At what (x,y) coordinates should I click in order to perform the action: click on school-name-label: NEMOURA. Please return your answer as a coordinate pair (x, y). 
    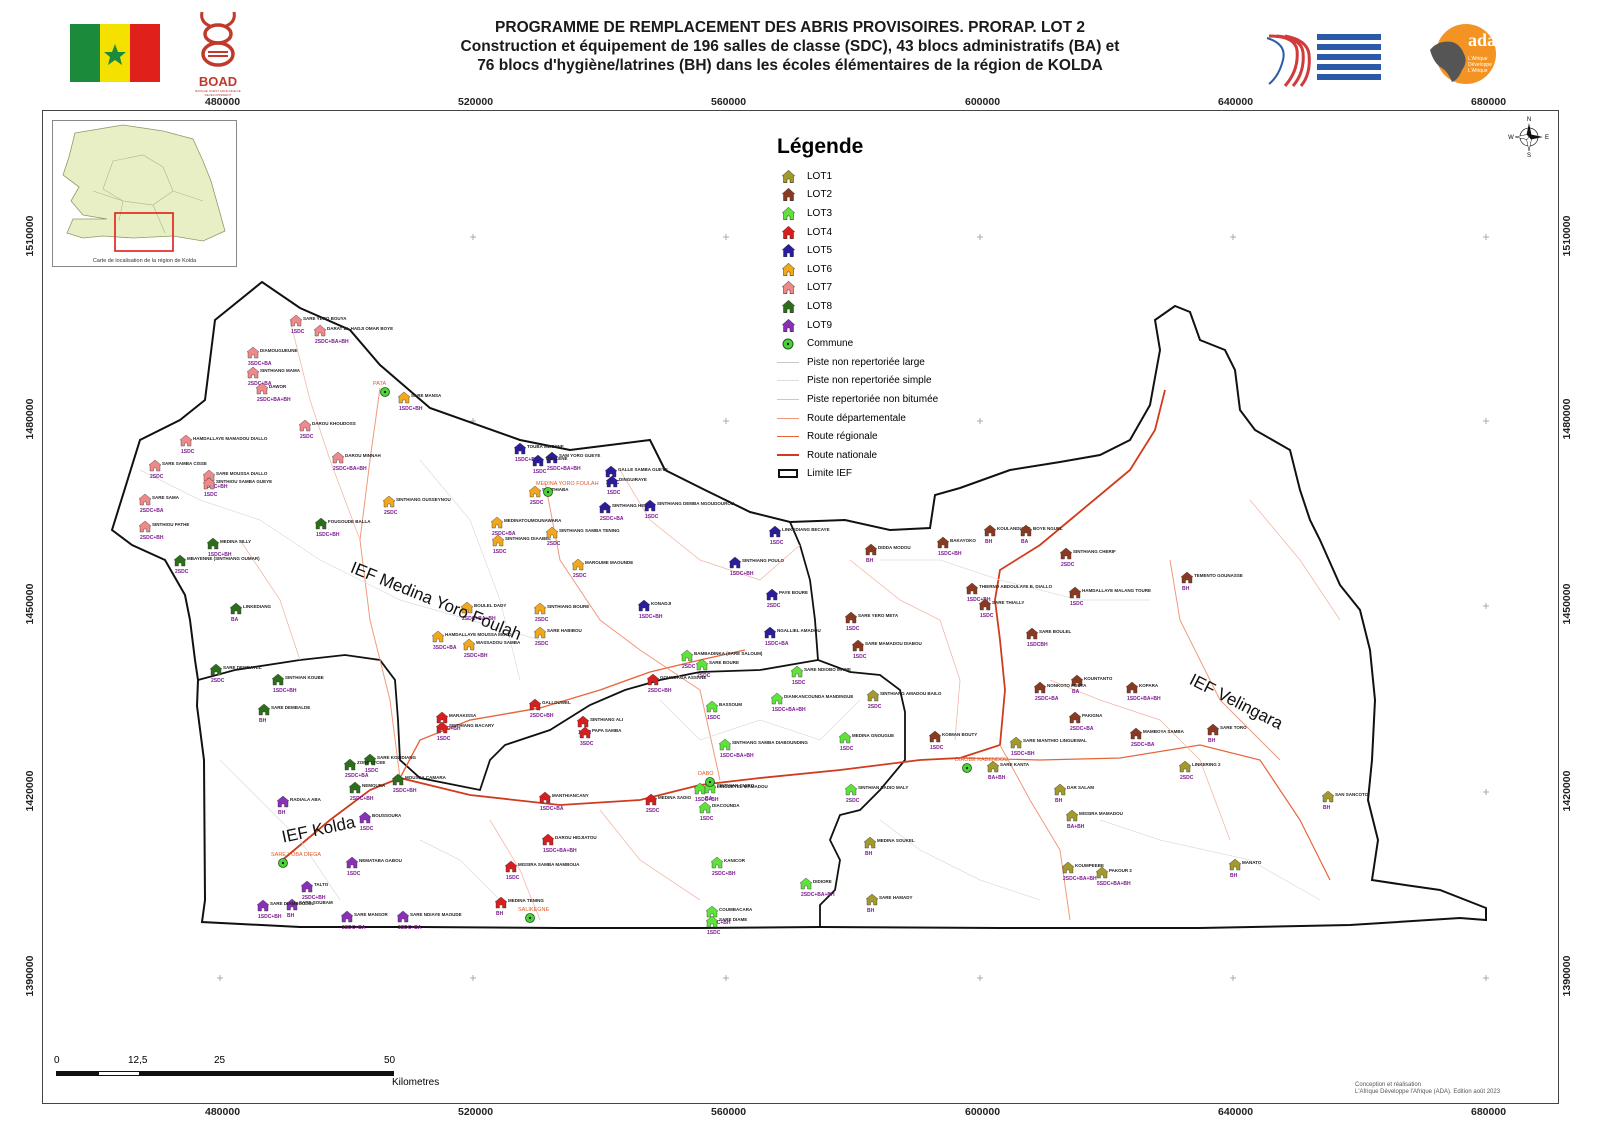
    Looking at the image, I should click on (374, 785).